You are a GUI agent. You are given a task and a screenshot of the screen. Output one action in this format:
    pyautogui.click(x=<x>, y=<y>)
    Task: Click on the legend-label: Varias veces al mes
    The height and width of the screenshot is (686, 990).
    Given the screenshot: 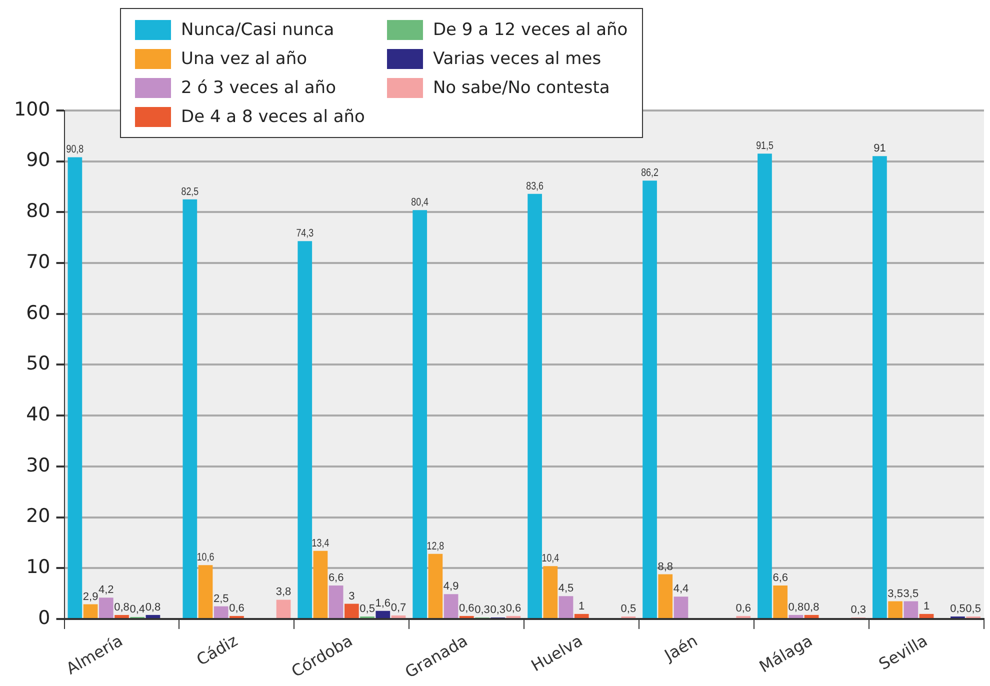 What is the action you would take?
    pyautogui.click(x=517, y=58)
    